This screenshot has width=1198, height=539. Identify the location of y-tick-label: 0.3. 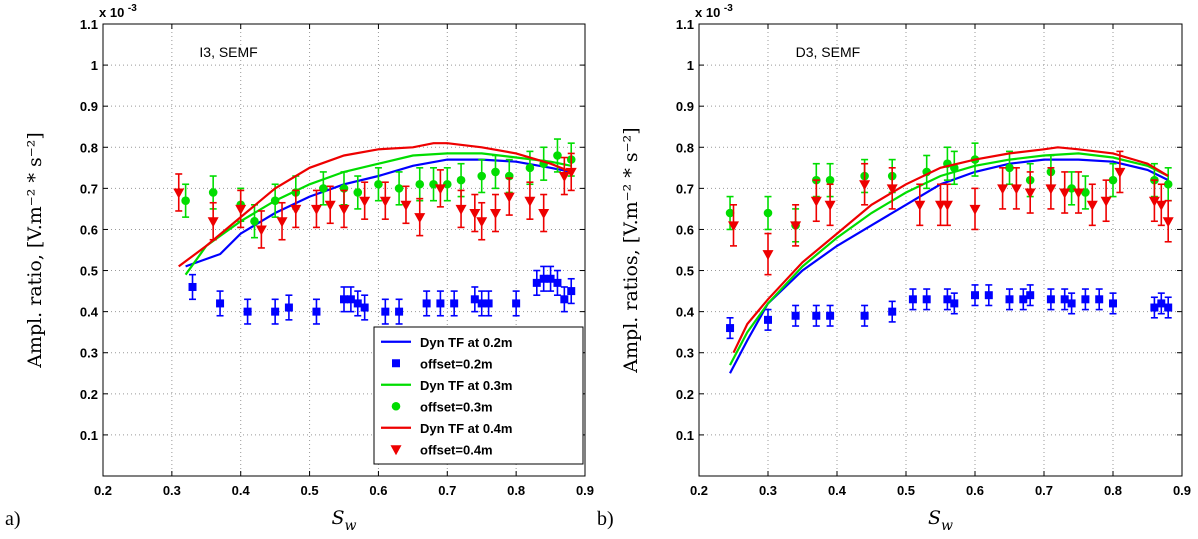
(89, 353).